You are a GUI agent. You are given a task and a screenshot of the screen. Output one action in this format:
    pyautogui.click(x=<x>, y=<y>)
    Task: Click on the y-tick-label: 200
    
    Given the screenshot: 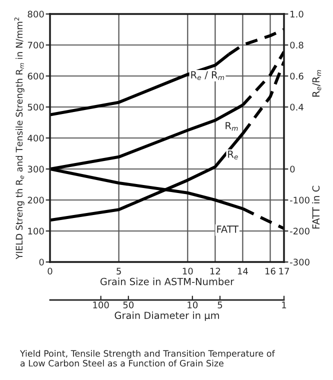 What is the action you would take?
    pyautogui.click(x=36, y=200)
    